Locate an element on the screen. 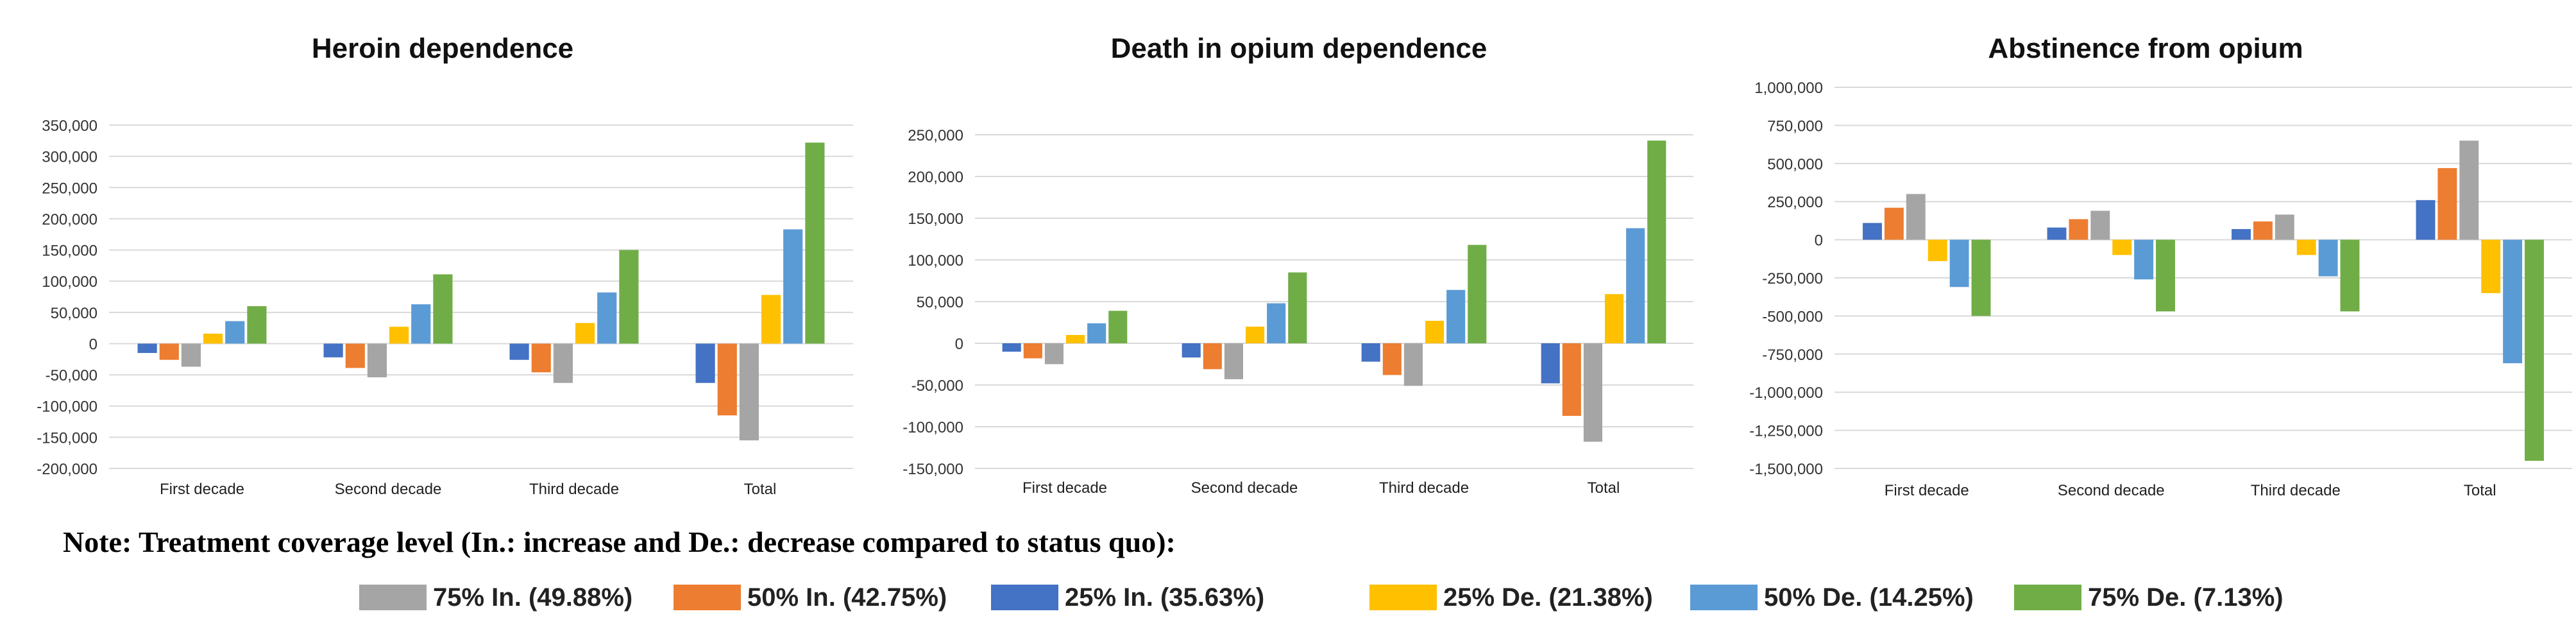 The image size is (2576, 643). y-tick-label: -1,250,000 is located at coordinates (1786, 431).